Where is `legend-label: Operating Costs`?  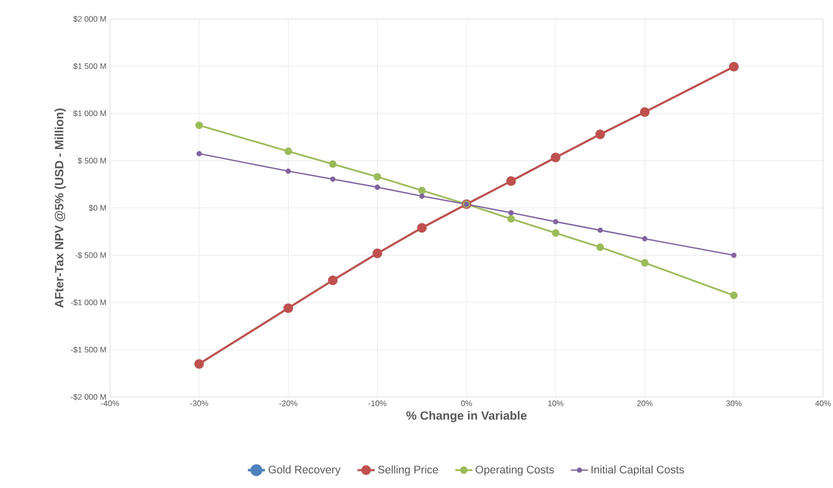 legend-label: Operating Costs is located at coordinates (515, 470).